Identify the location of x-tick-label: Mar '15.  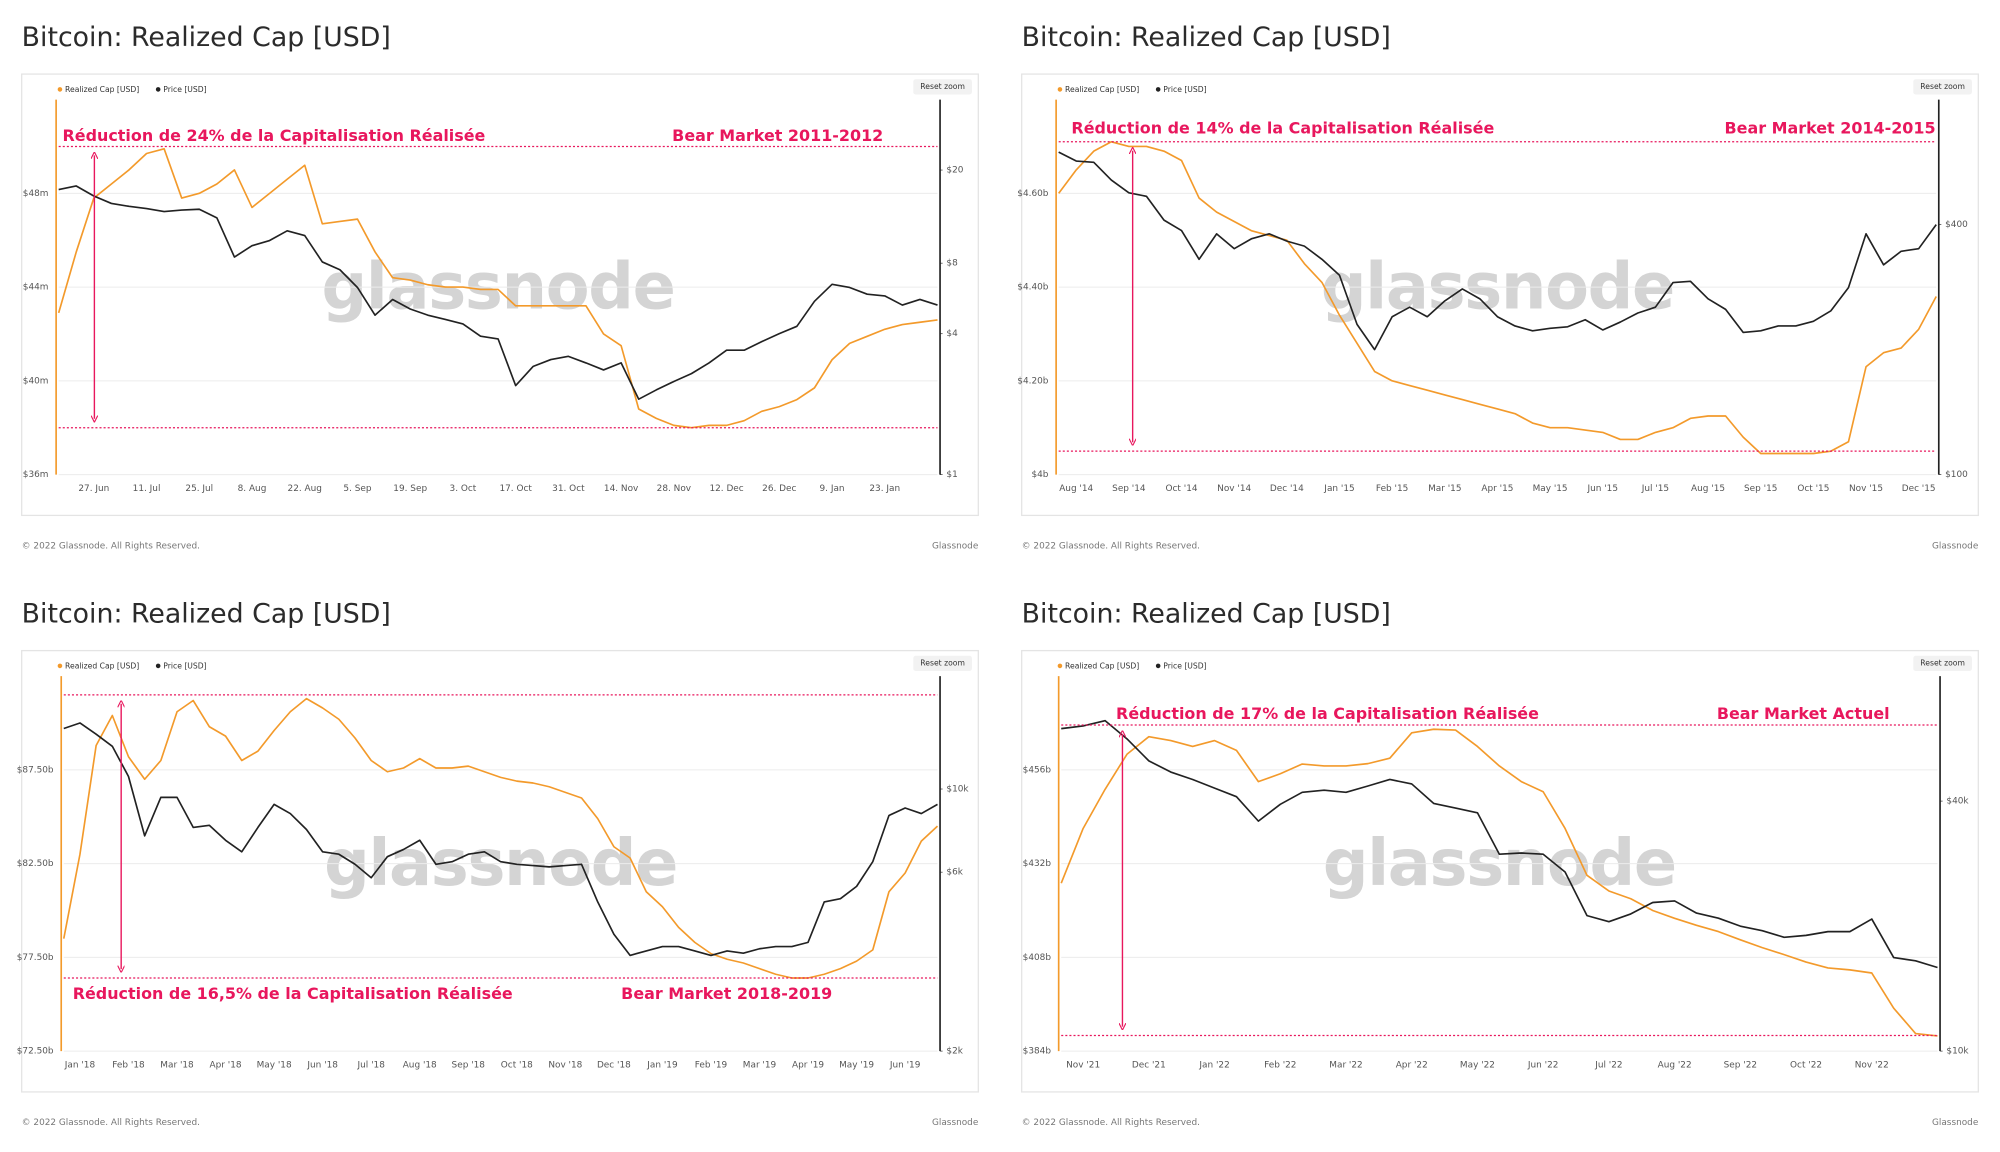
(1444, 489).